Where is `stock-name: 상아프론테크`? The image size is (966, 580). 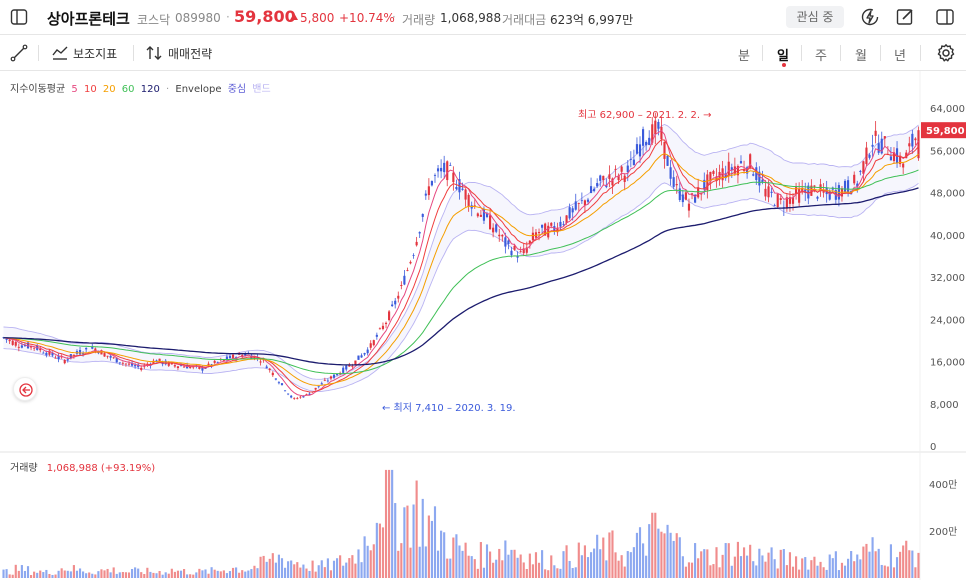
stock-name: 상아프론테크 is located at coordinates (88, 19).